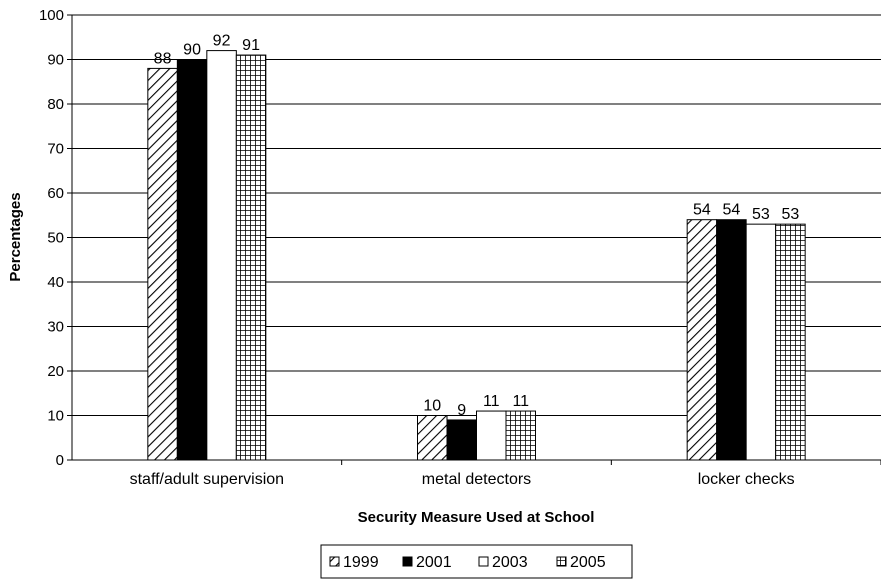 This screenshot has width=881, height=581. Describe the element at coordinates (207, 479) in the screenshot. I see `x-category-label: staff/adult supervision` at that location.